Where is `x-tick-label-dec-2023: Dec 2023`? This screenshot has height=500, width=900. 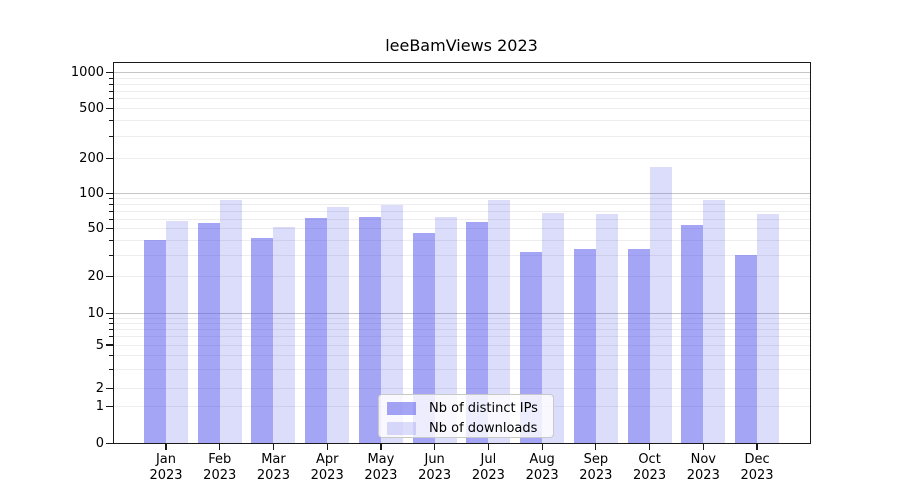
x-tick-label-dec-2023: Dec 2023 is located at coordinates (757, 467).